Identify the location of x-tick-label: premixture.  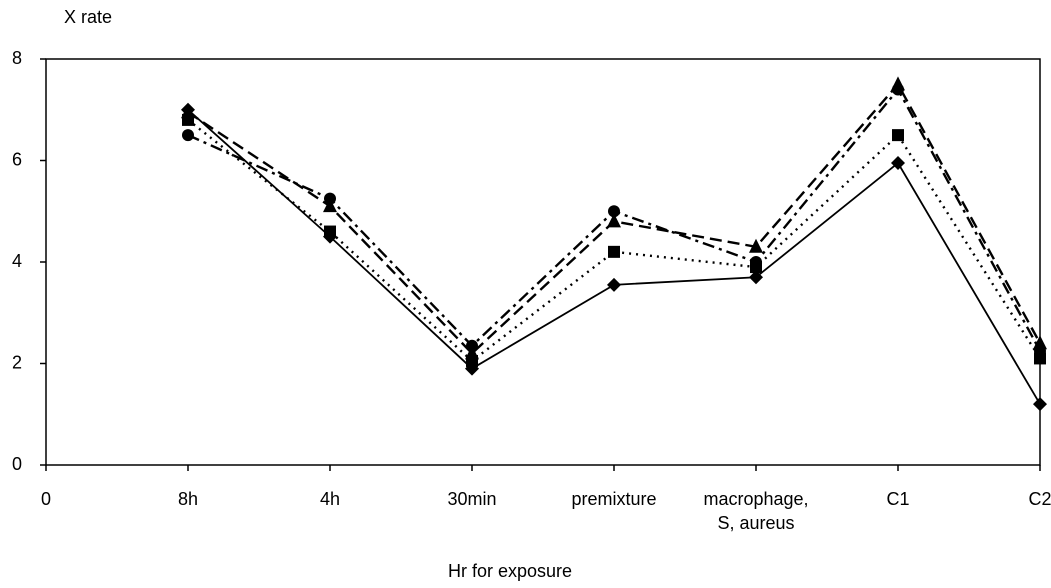
(614, 499).